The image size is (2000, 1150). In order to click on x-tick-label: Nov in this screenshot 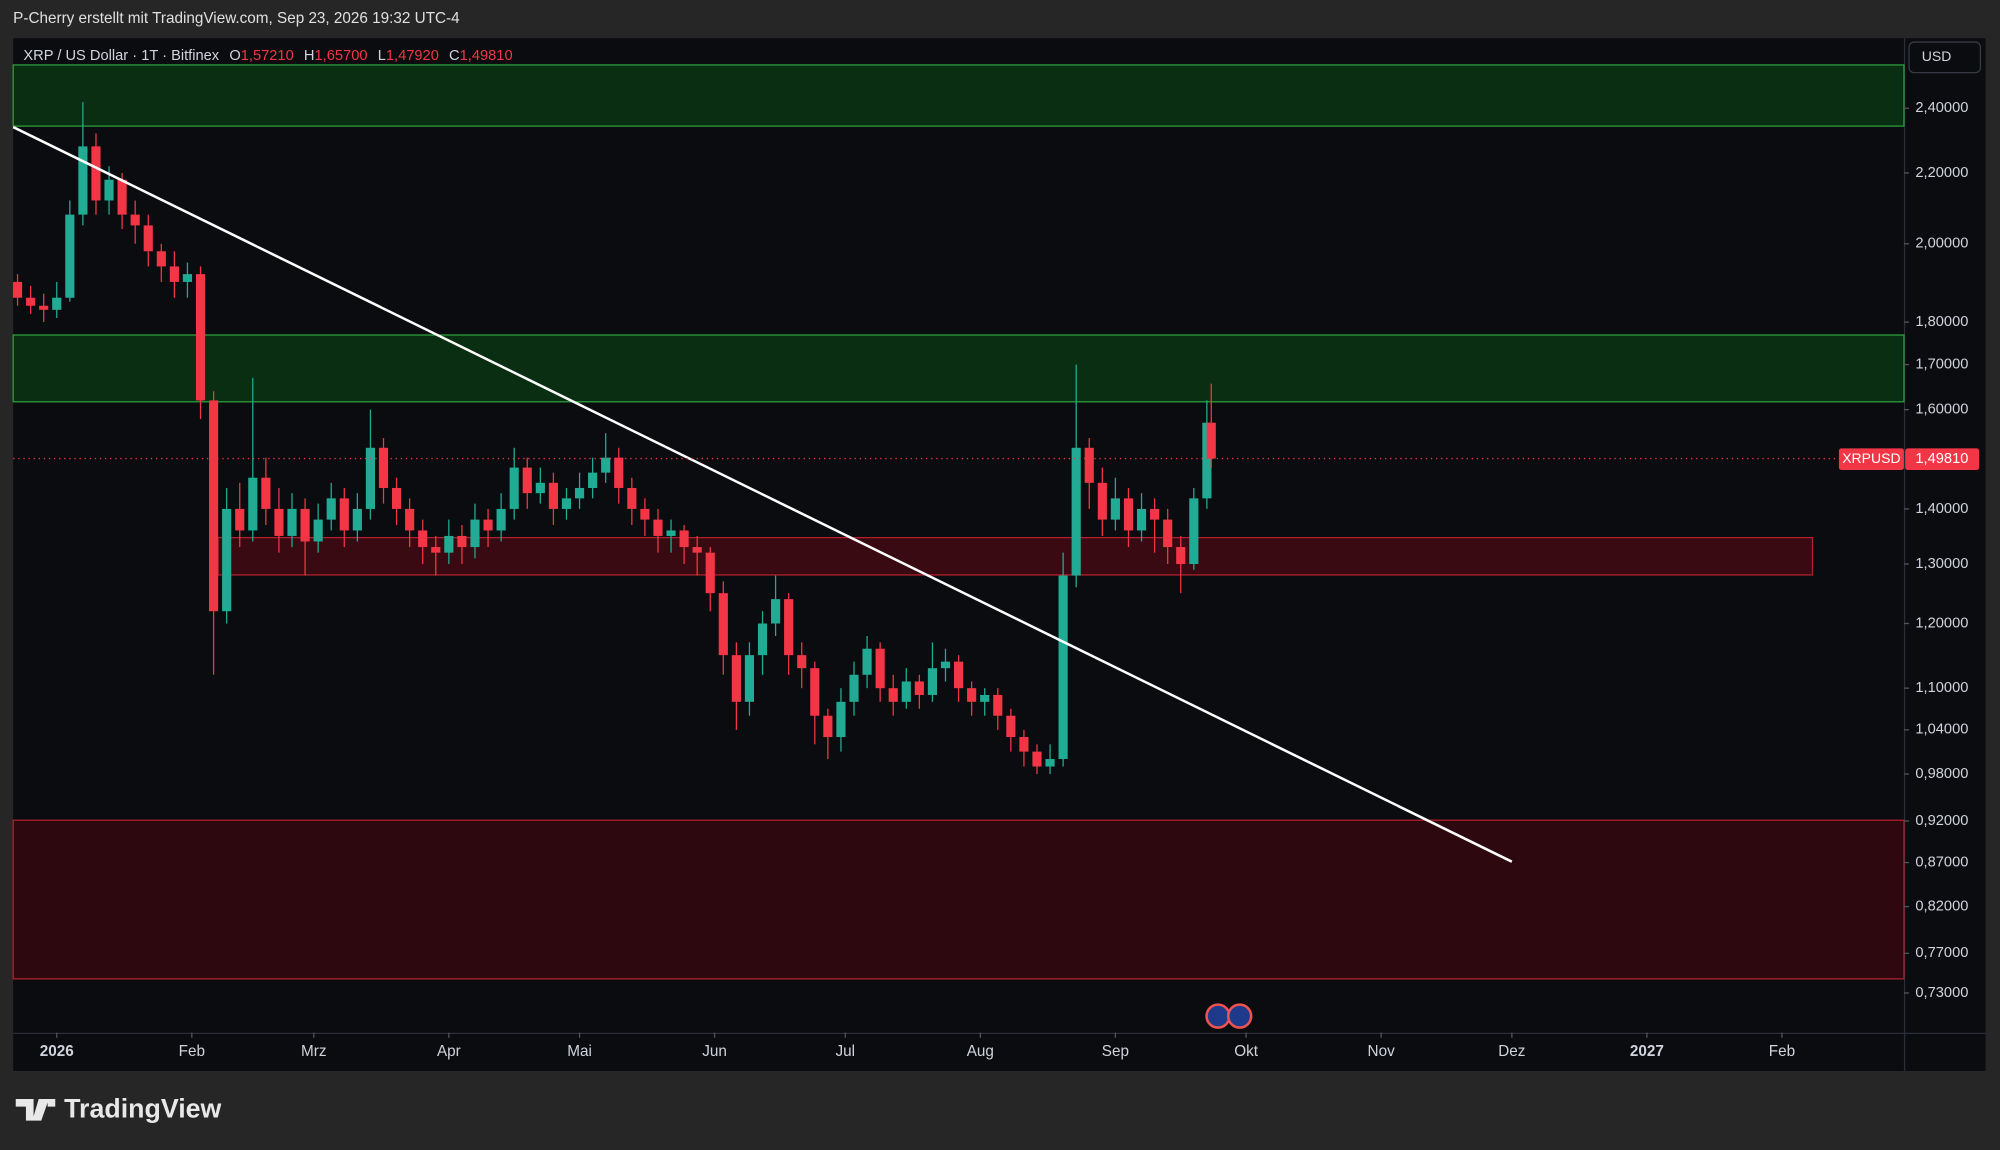, I will do `click(1382, 1051)`.